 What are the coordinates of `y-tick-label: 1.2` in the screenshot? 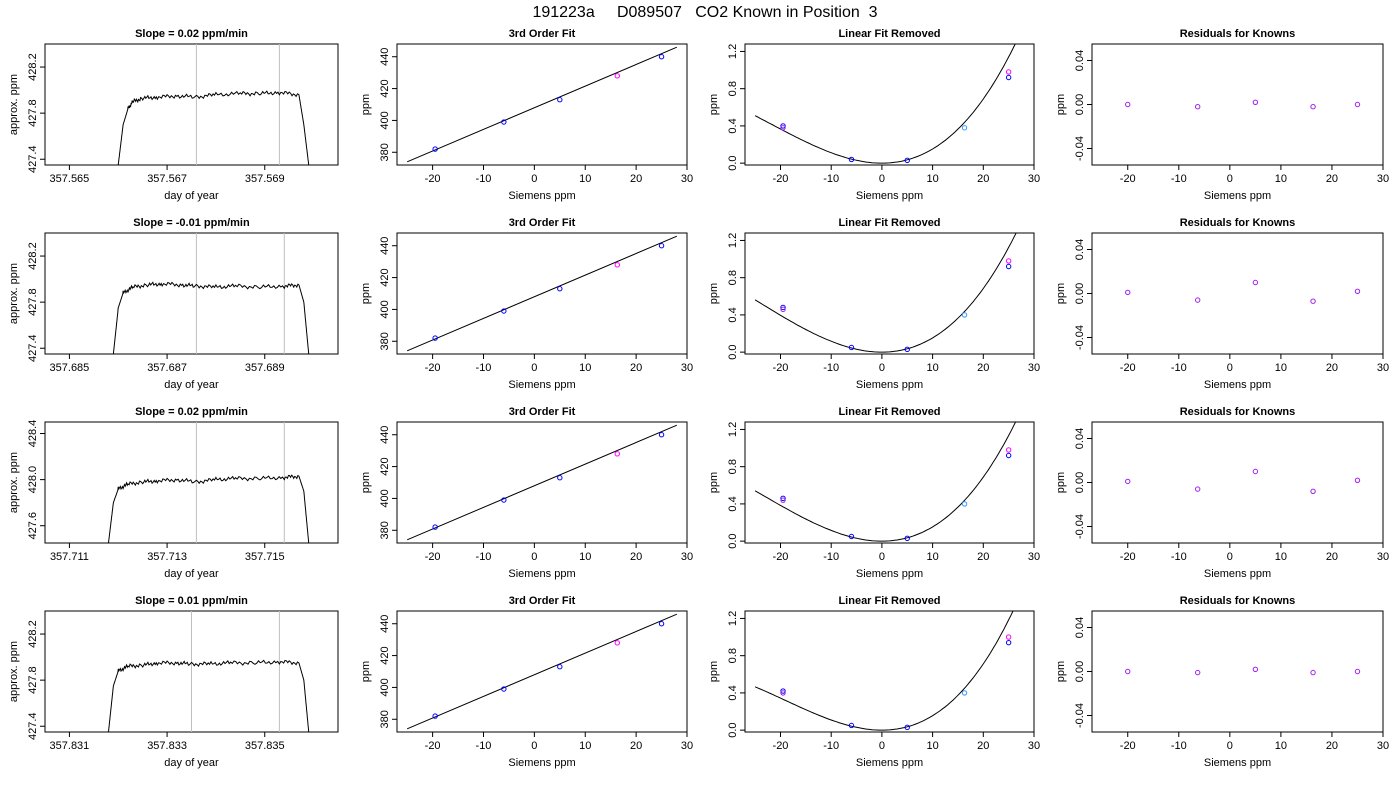 It's located at (733, 51).